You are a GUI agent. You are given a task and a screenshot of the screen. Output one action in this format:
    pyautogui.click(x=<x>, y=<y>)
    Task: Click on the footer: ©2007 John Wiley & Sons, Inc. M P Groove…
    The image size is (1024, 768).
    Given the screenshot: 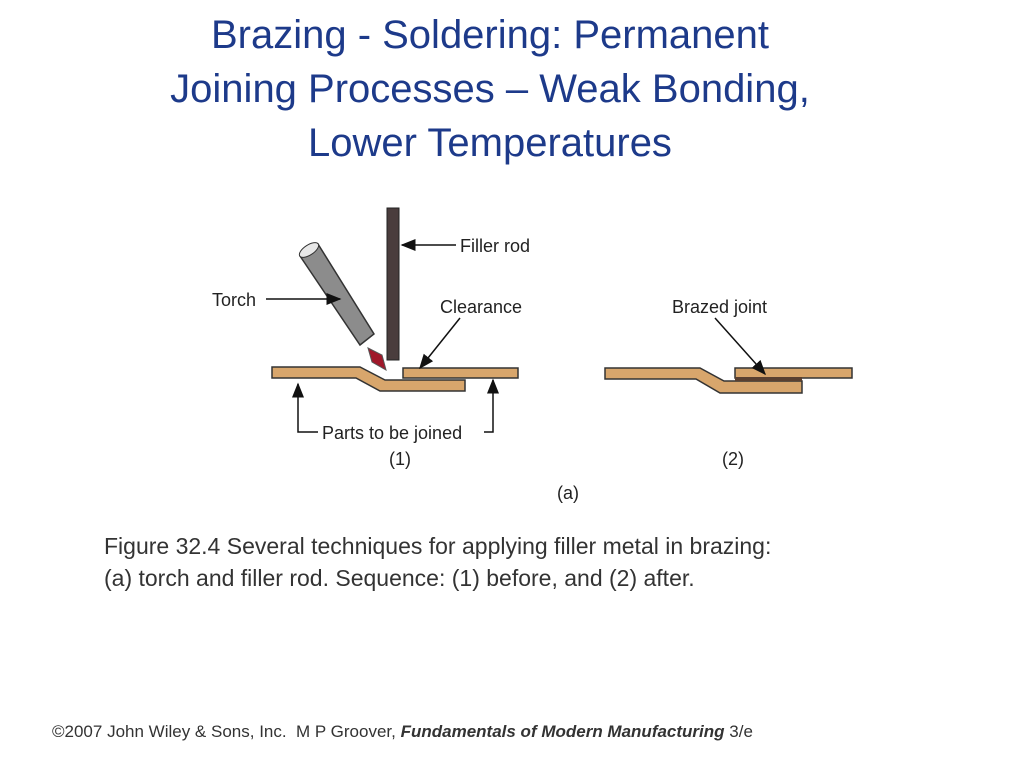 What is the action you would take?
    pyautogui.click(x=402, y=731)
    